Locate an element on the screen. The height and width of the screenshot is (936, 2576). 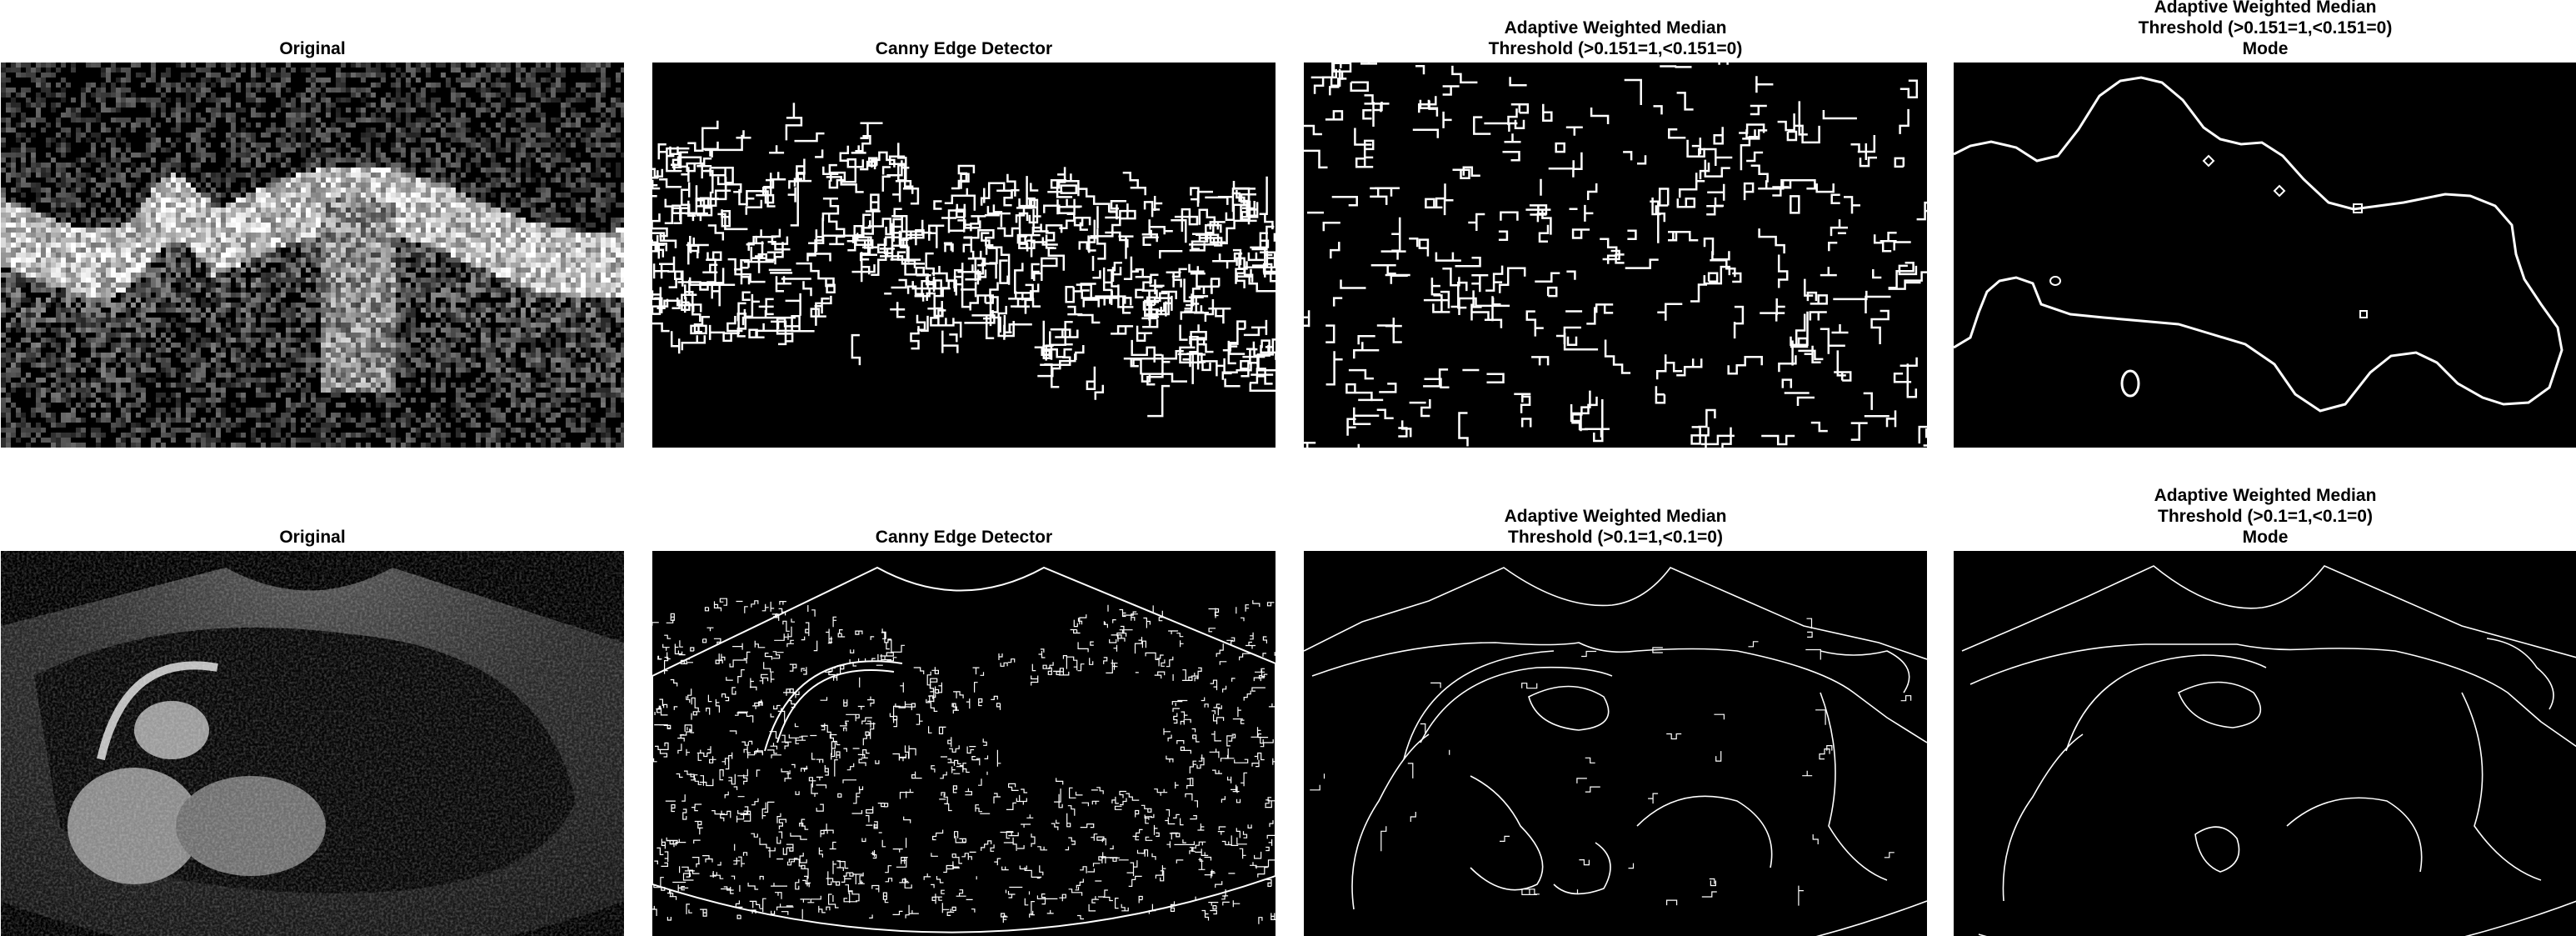
awm-mode-image is located at coordinates (2265, 255).